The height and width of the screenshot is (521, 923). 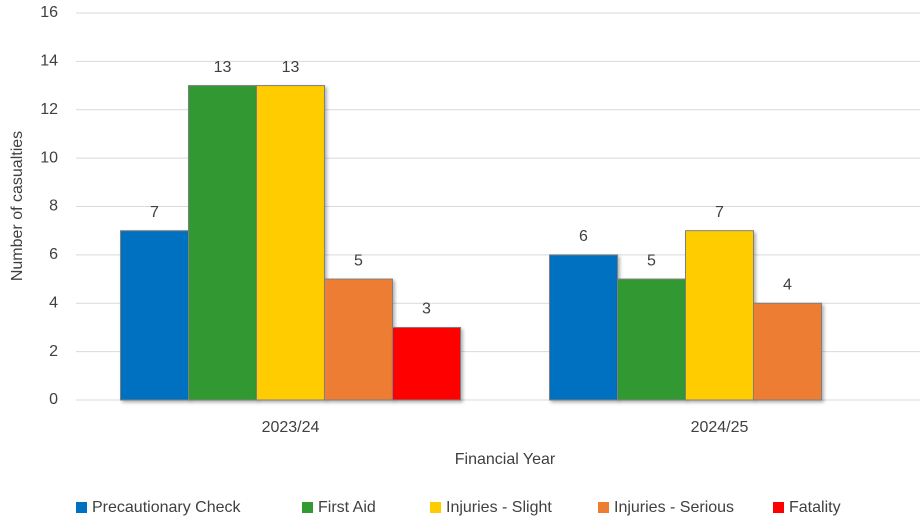 I want to click on y-tick-label: 6, so click(x=53, y=254).